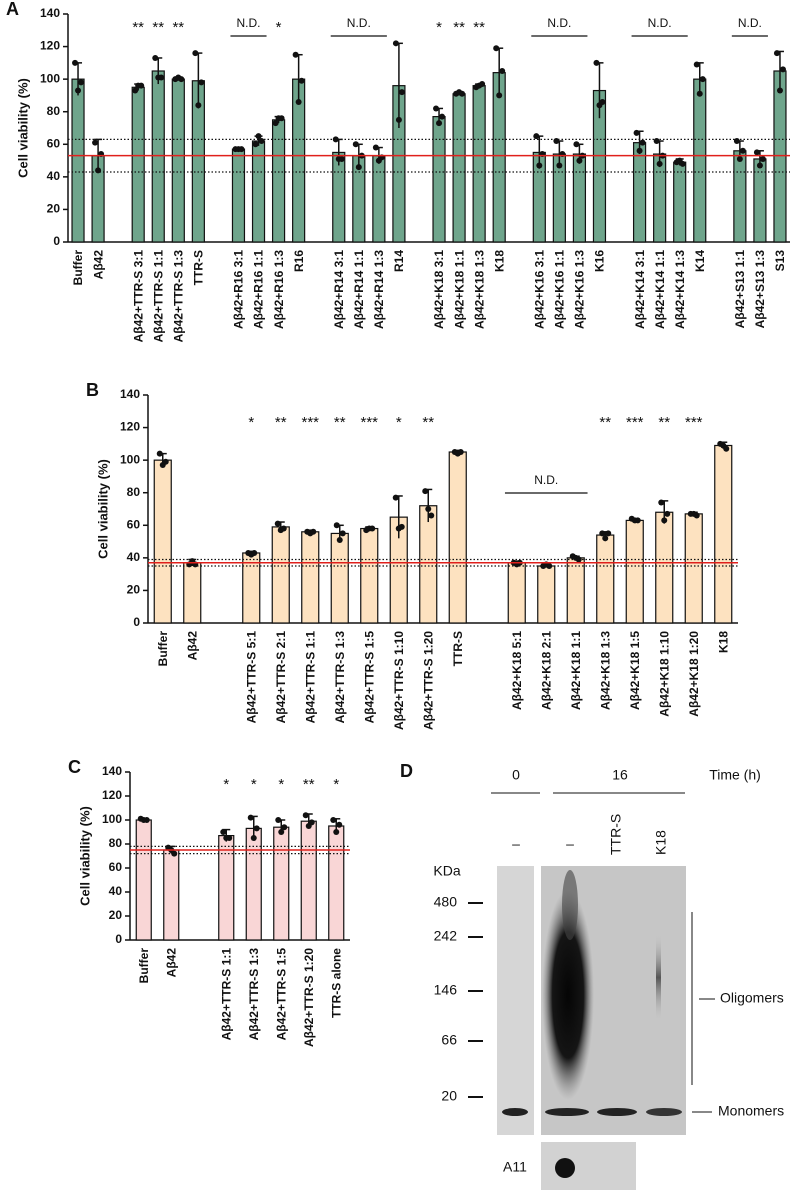 The width and height of the screenshot is (805, 1195). What do you see at coordinates (640, 289) in the screenshot?
I see `x-tick-label: Aβ42+K14 3:1` at bounding box center [640, 289].